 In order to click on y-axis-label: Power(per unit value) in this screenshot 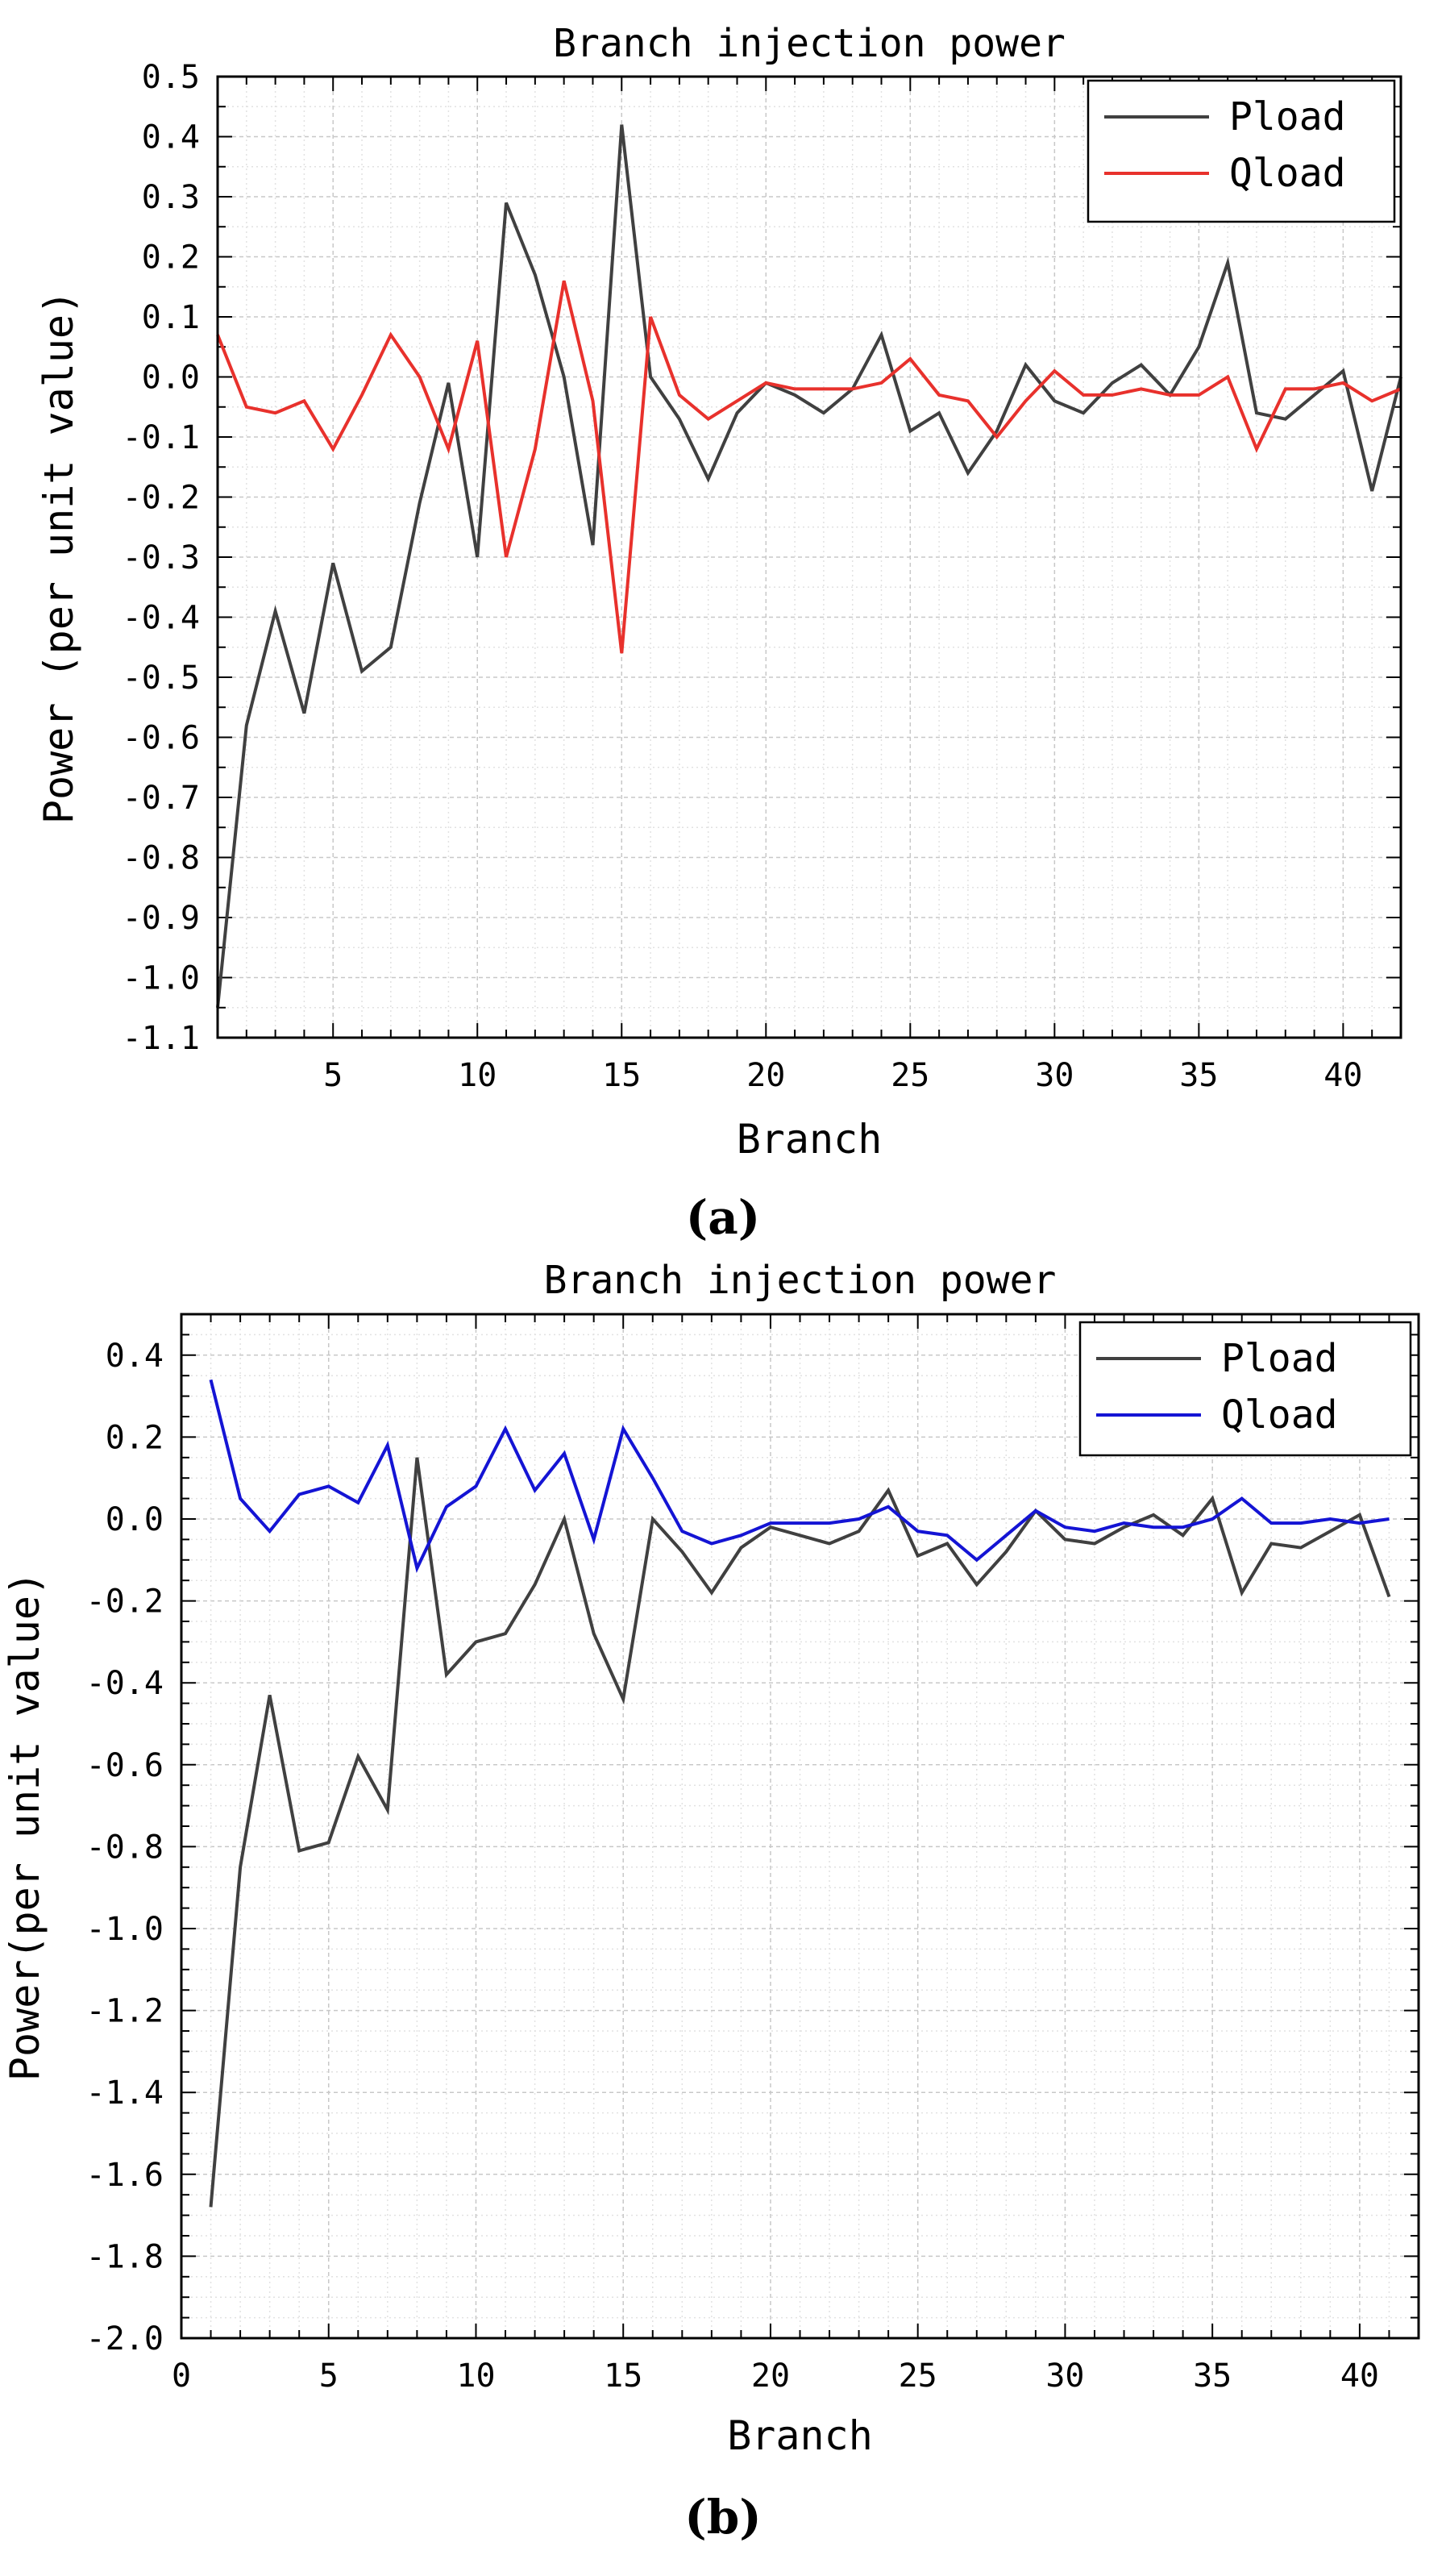, I will do `click(25, 1826)`.